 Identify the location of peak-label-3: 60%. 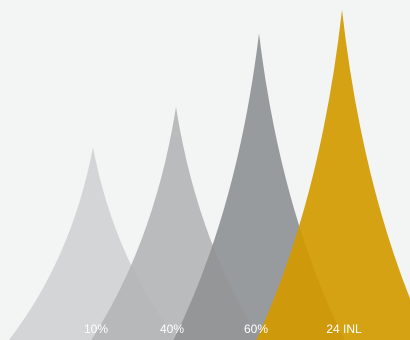
(256, 329).